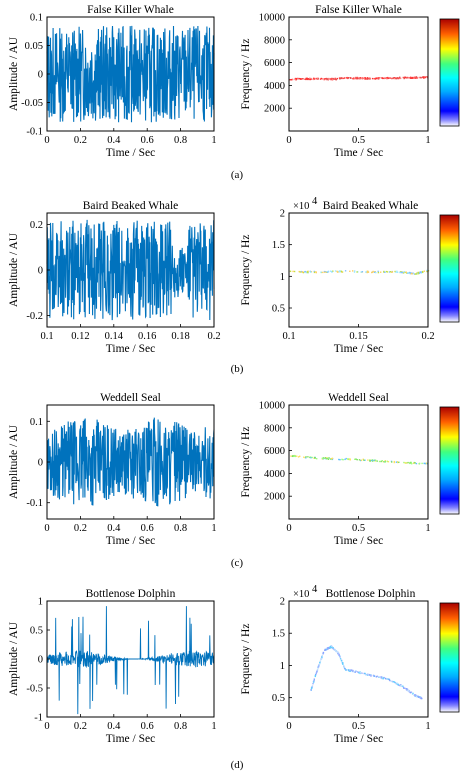 This screenshot has width=474, height=775. I want to click on x-tick-label: 0.16, so click(147, 336).